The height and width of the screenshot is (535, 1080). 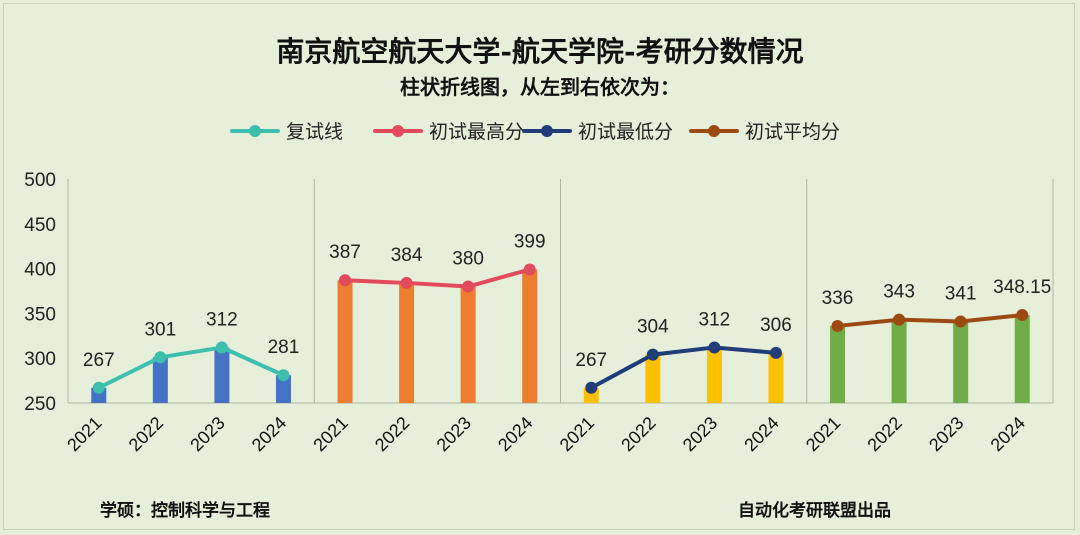 I want to click on data-label-0-2: 312, so click(x=222, y=319).